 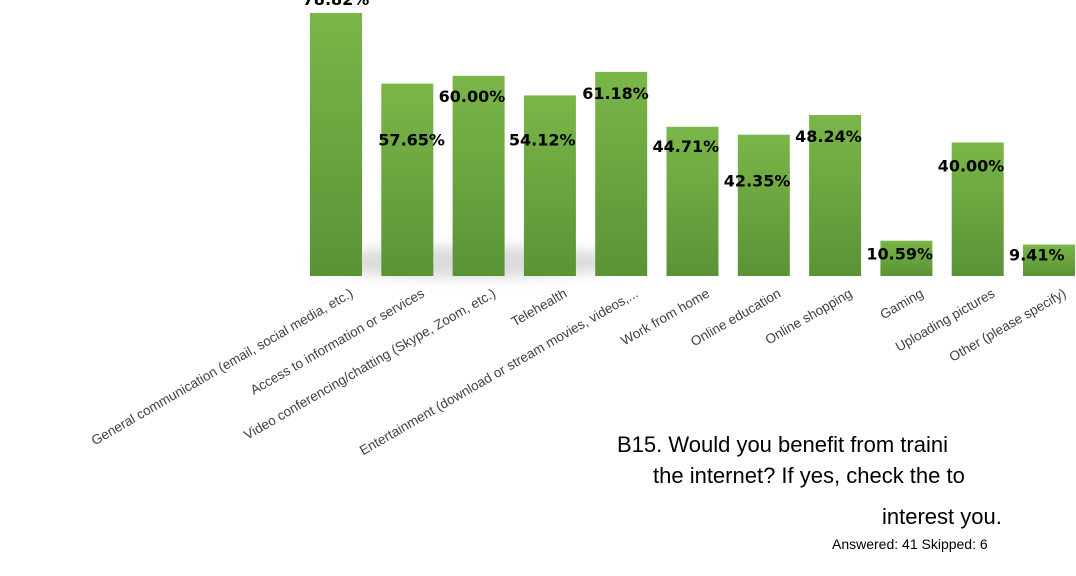 I want to click on data-label-11: 9.41%, so click(x=1037, y=255).